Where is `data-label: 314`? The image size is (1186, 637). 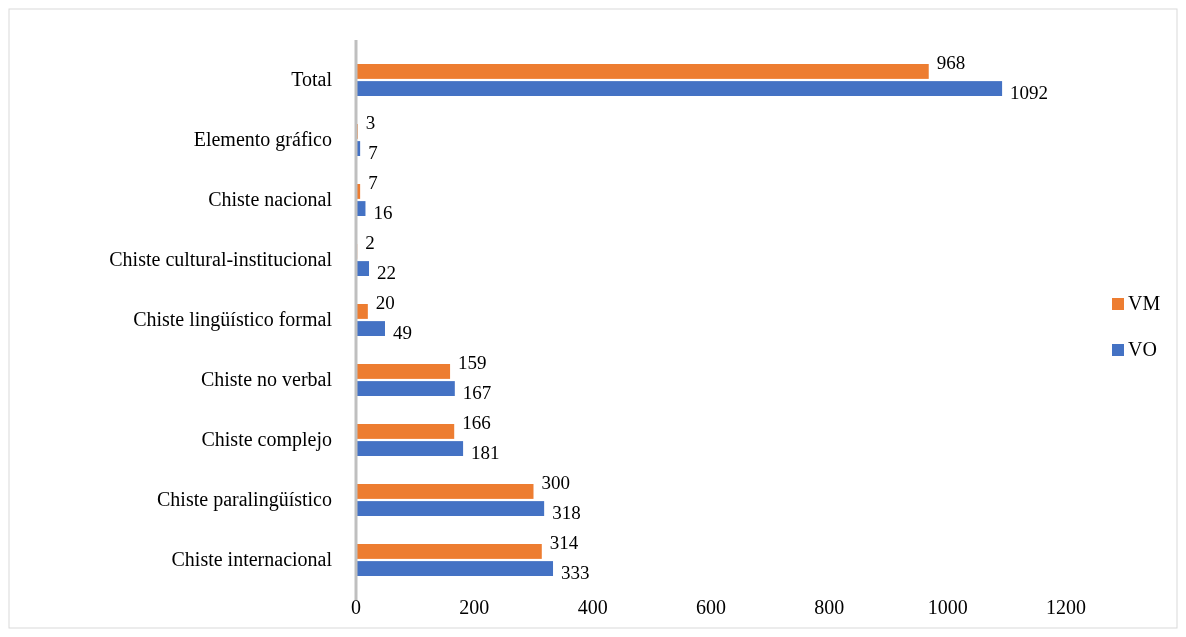
data-label: 314 is located at coordinates (564, 543).